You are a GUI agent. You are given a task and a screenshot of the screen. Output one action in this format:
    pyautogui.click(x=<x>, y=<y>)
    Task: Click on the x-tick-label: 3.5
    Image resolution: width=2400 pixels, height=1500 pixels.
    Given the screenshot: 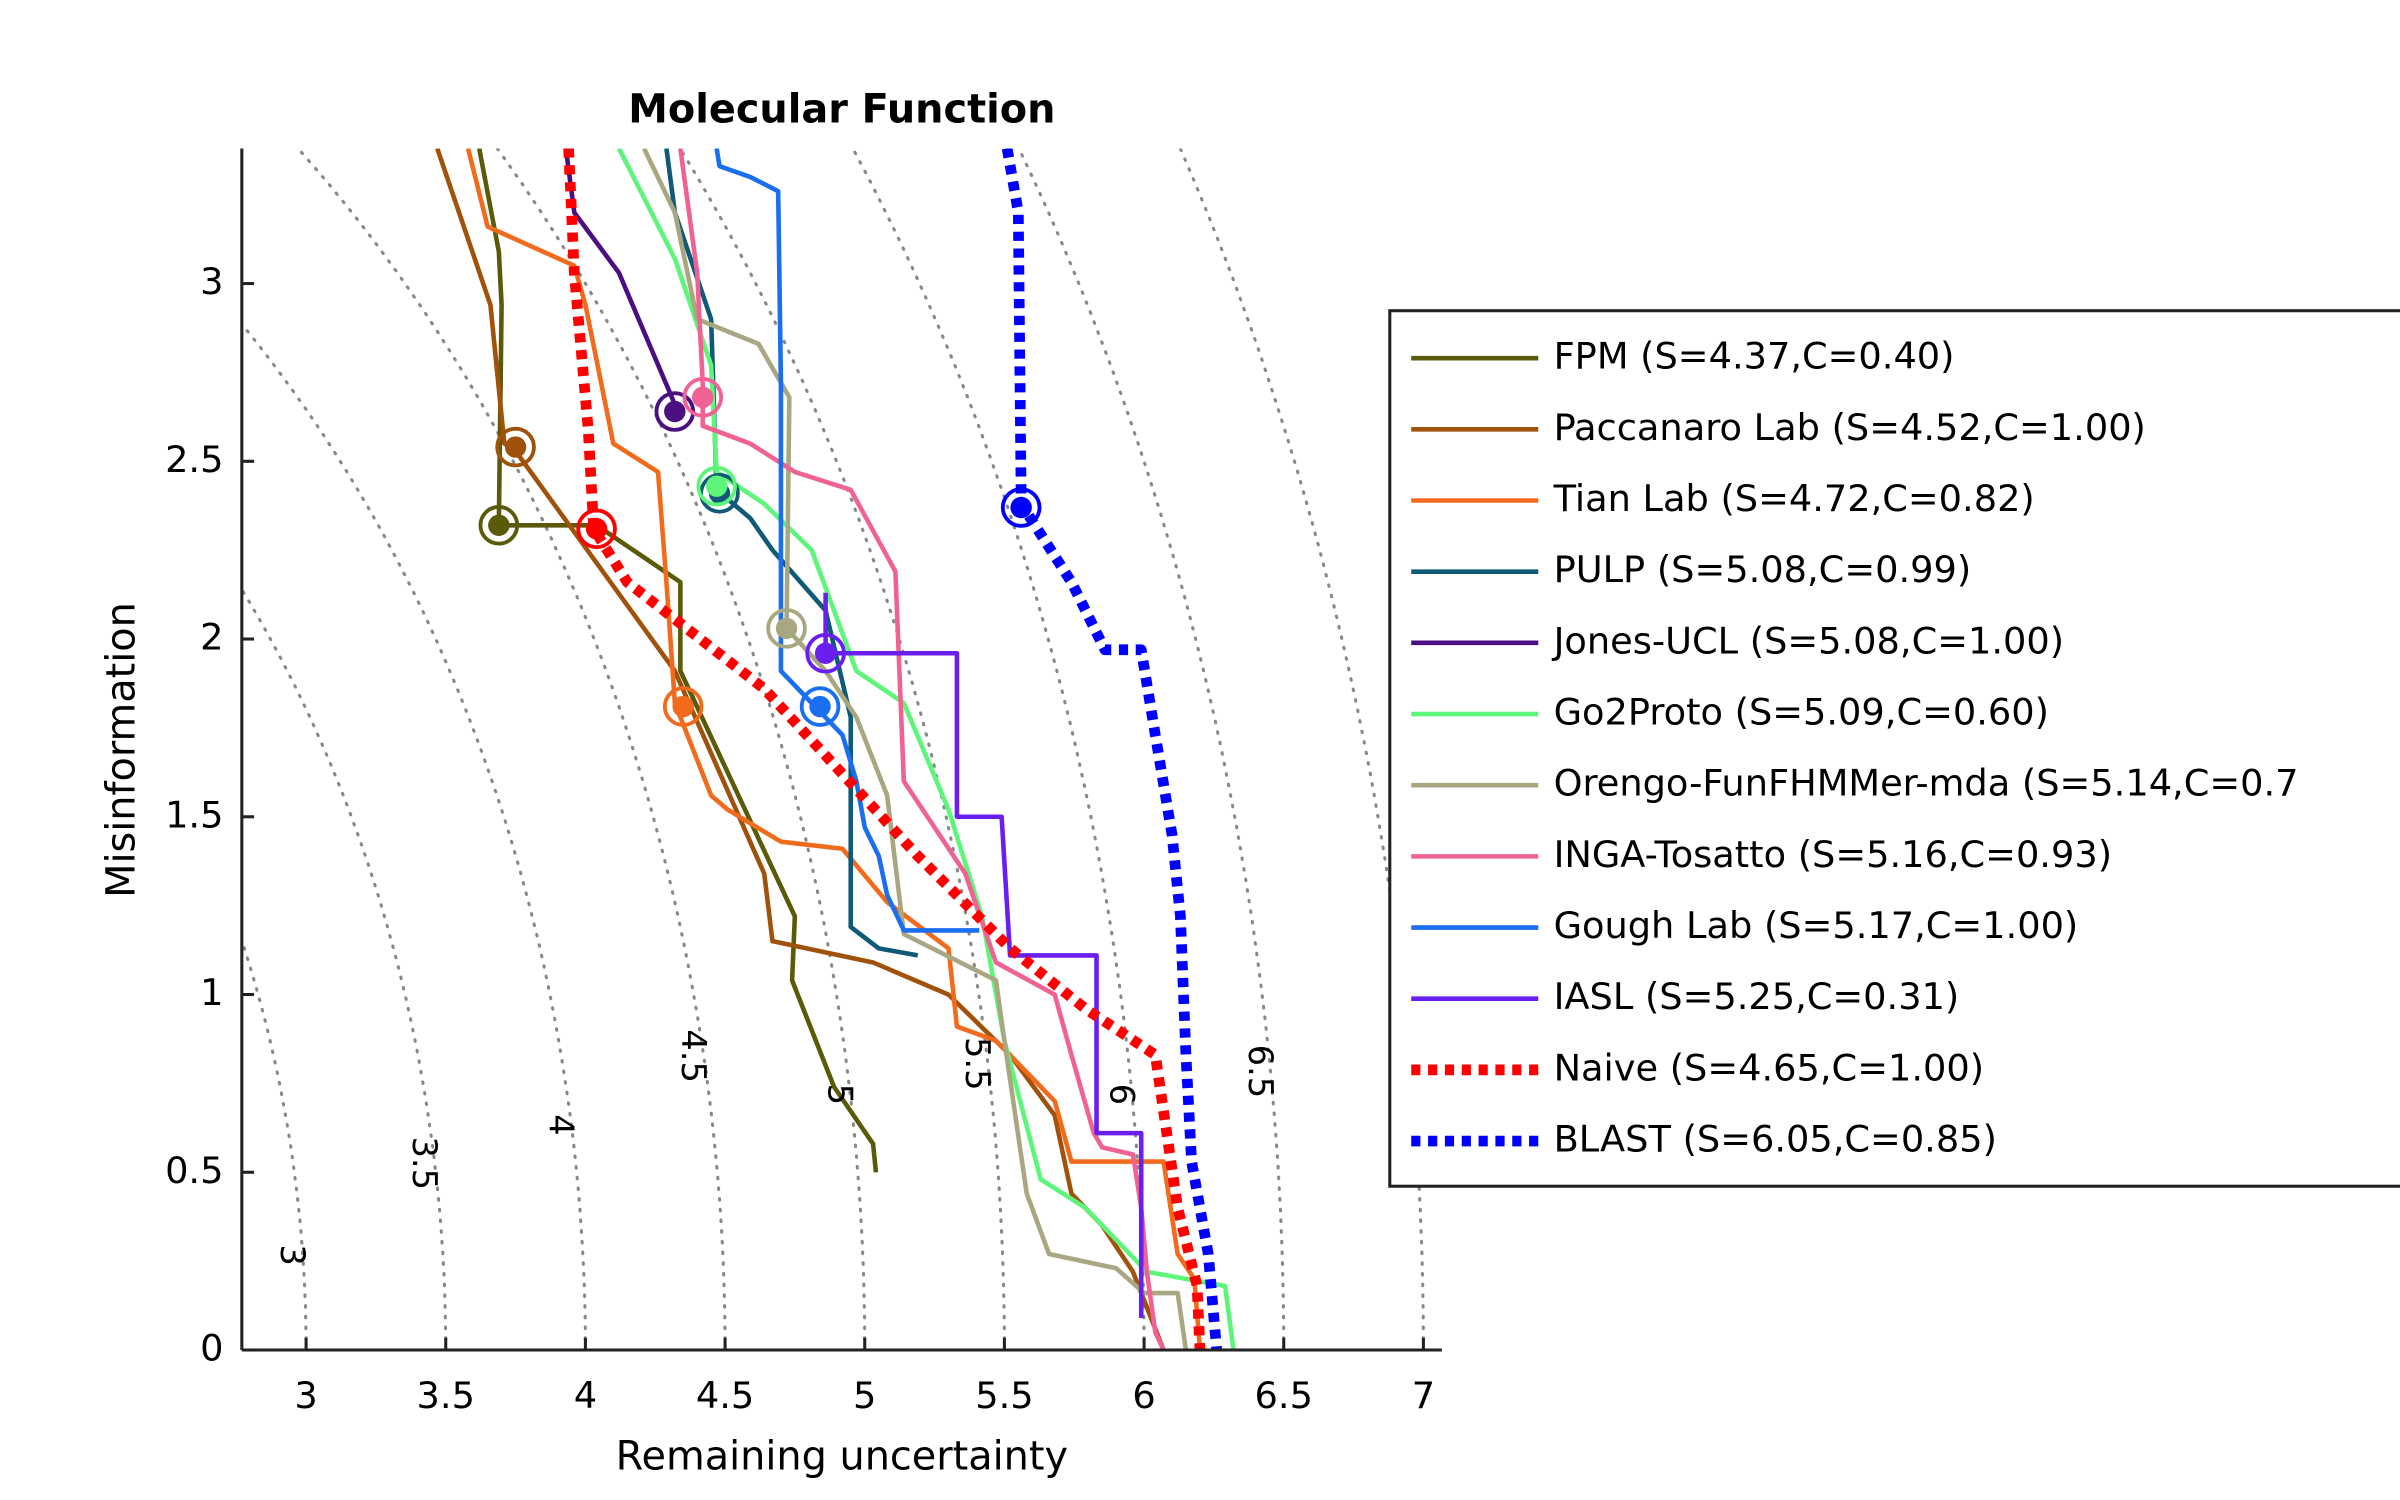 What is the action you would take?
    pyautogui.click(x=446, y=1395)
    